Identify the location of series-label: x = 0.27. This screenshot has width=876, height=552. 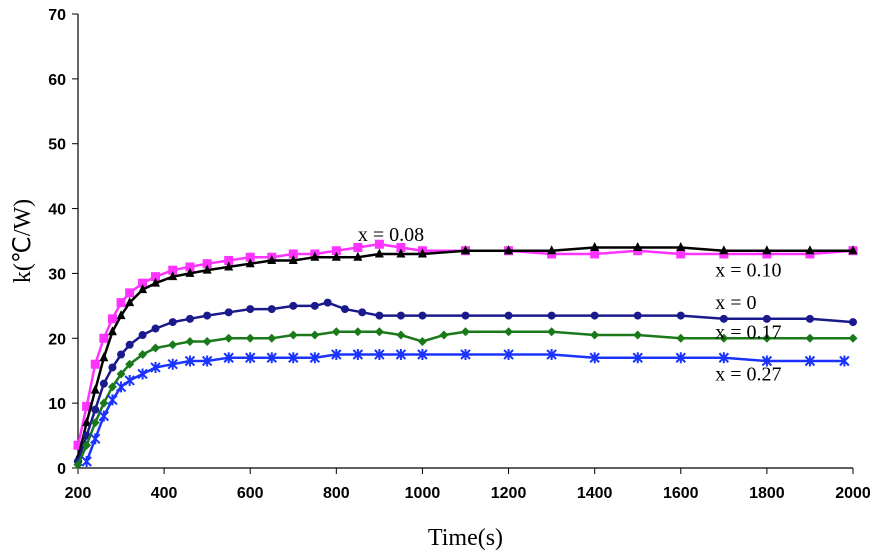
(748, 374).